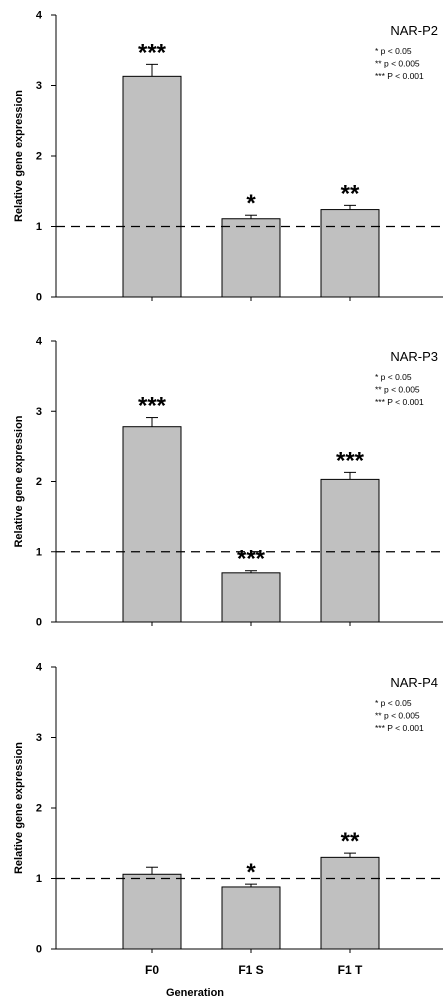 The image size is (443, 1003). Describe the element at coordinates (414, 356) in the screenshot. I see `panel-title: NAR-P3` at that location.